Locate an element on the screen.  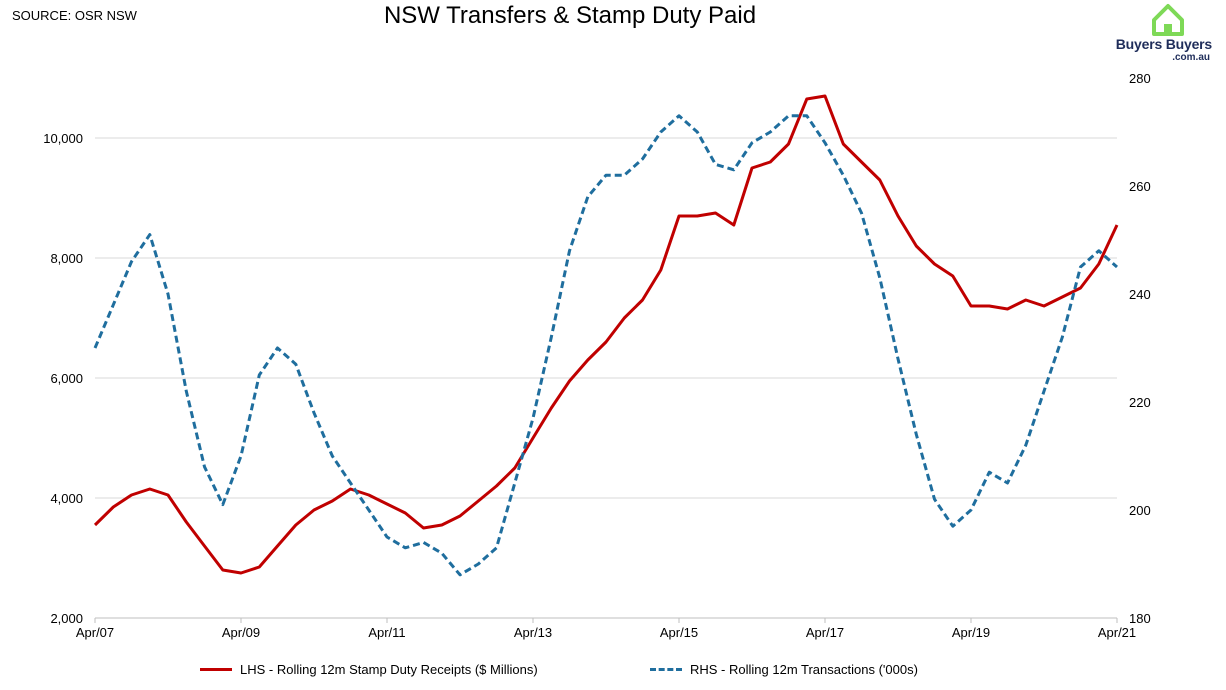
x-tick-label: Apr/13 is located at coordinates (533, 632).